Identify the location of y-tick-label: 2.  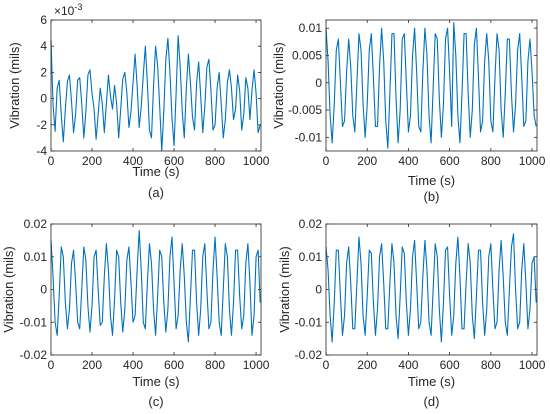
(43, 72).